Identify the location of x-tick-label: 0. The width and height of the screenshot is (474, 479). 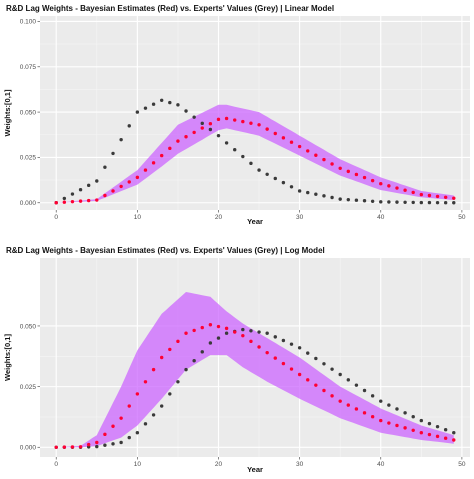
(56, 464).